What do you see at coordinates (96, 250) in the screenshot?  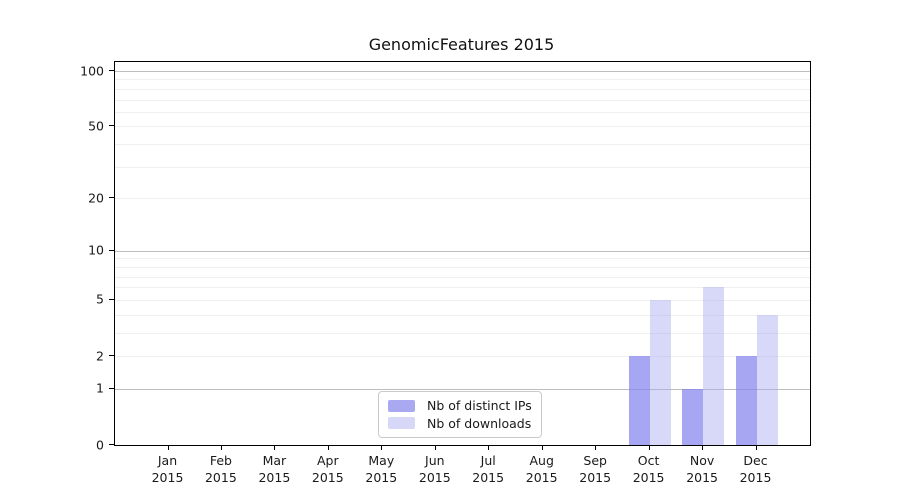 I see `y-tick-label: 10` at bounding box center [96, 250].